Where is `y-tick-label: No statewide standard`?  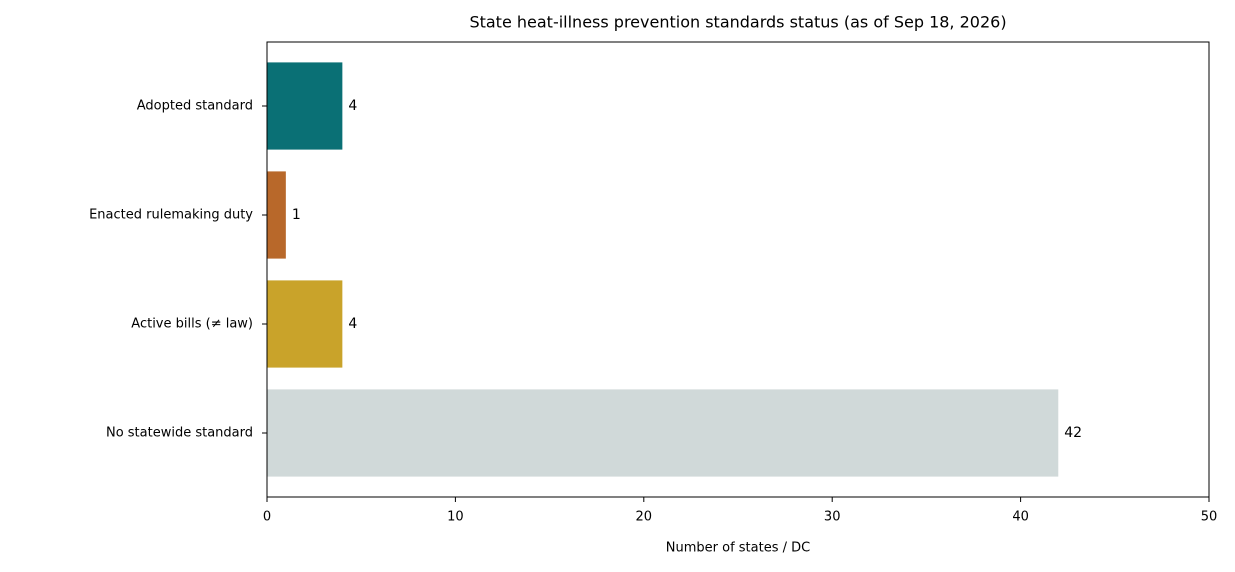 y-tick-label: No statewide standard is located at coordinates (179, 433).